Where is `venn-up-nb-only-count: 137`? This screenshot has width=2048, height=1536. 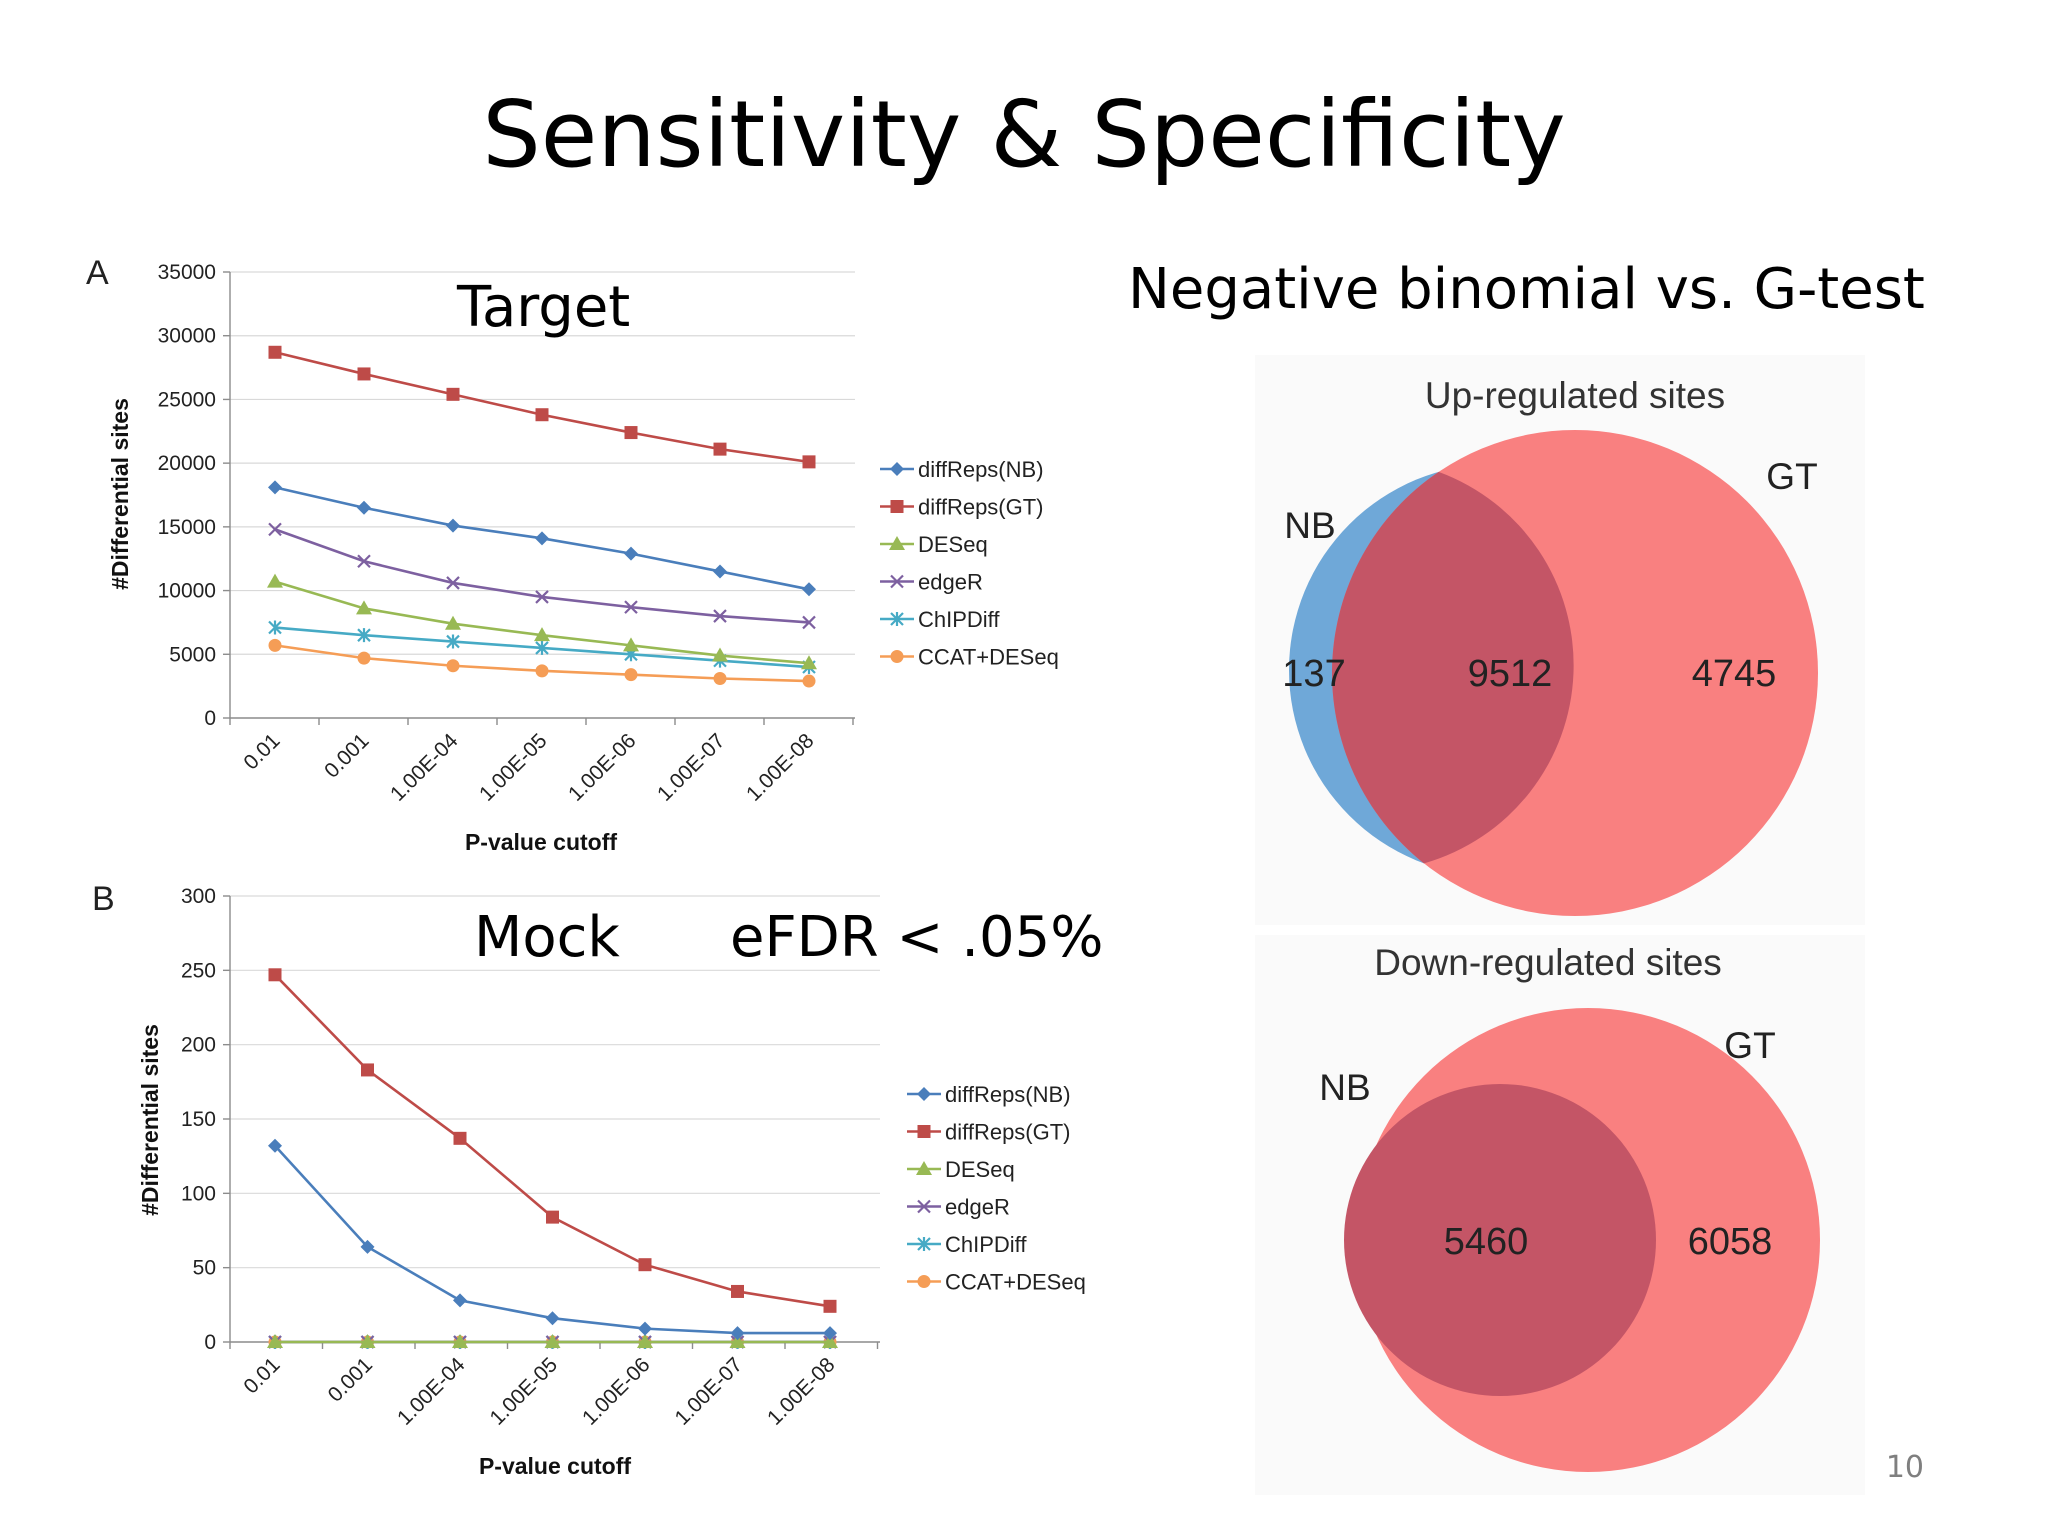 venn-up-nb-only-count: 137 is located at coordinates (1313, 674).